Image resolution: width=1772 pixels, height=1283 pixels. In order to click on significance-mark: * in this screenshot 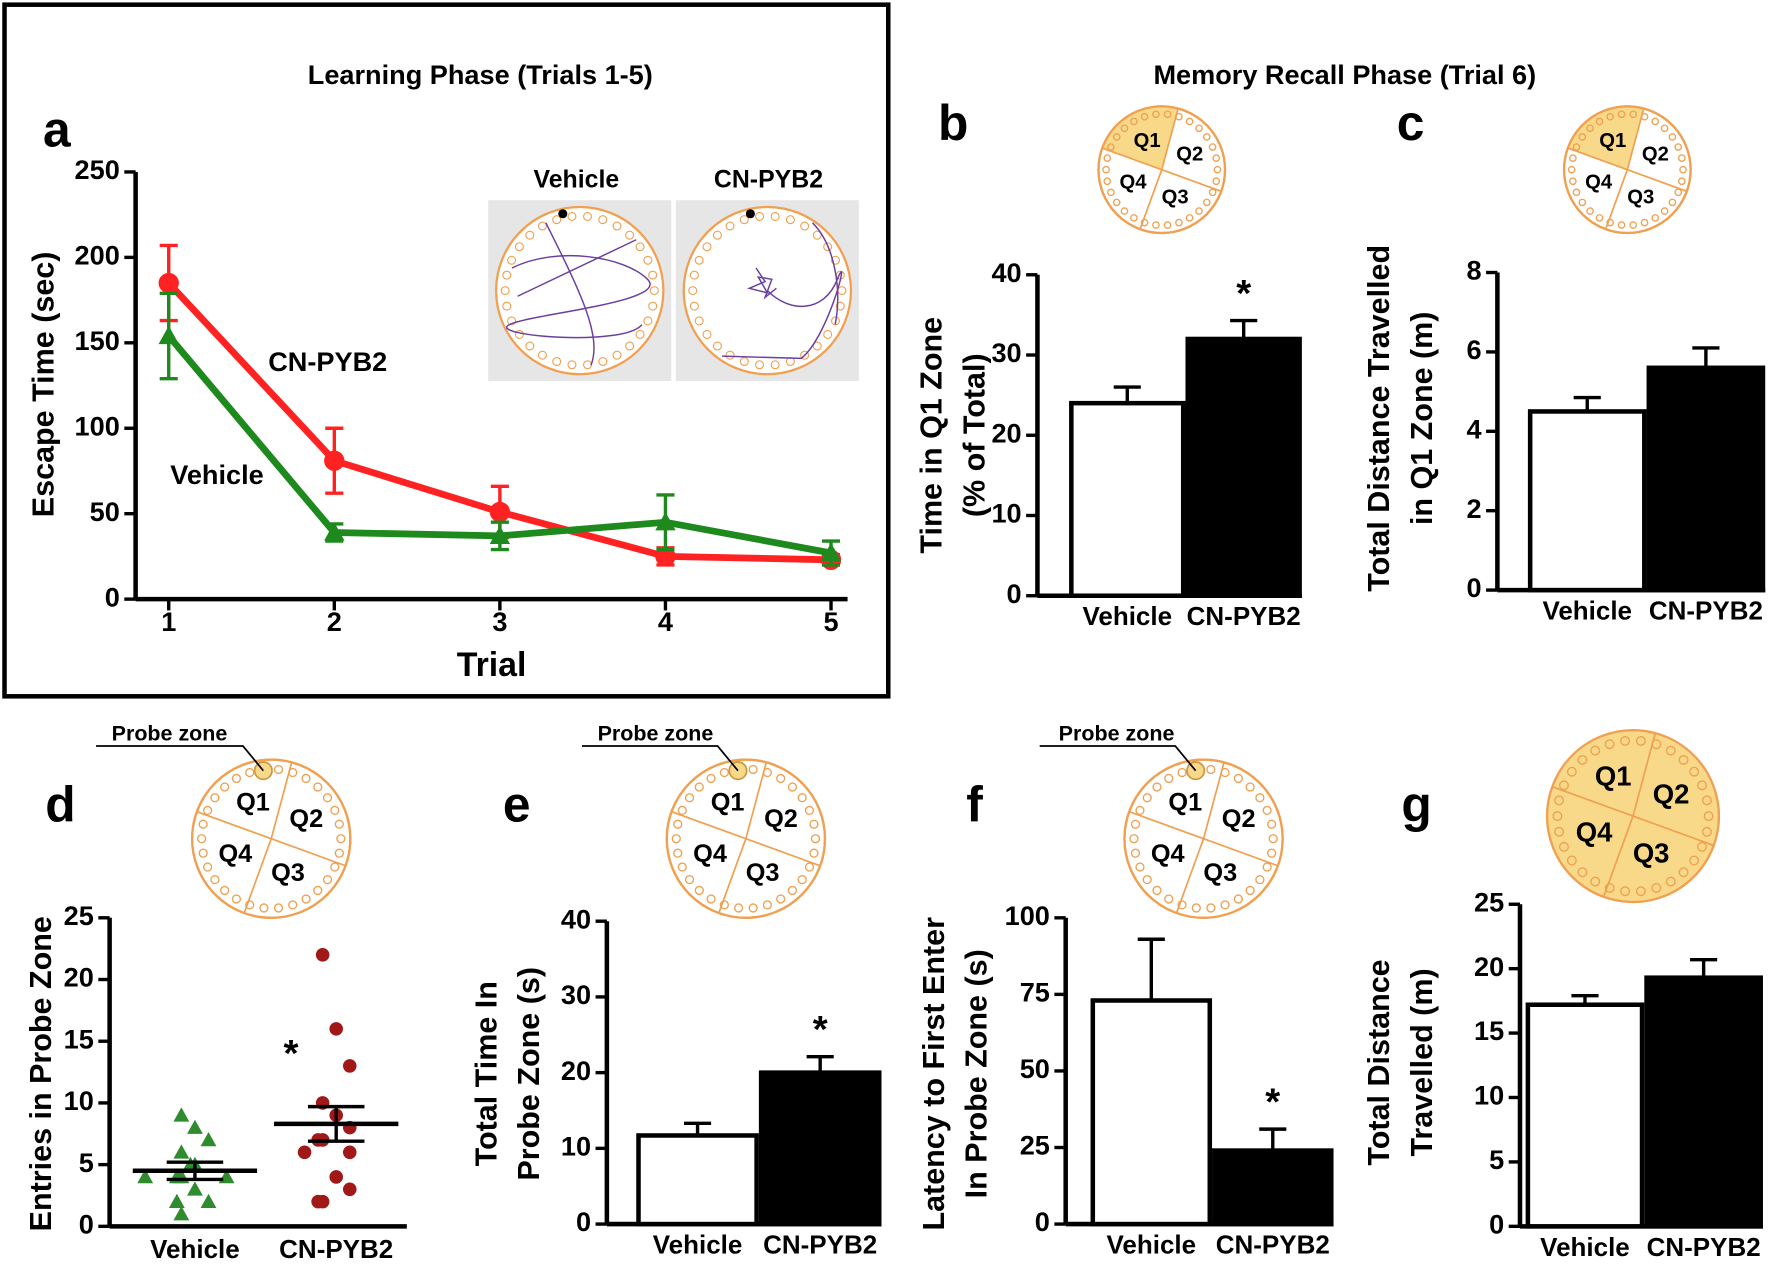, I will do `click(1272, 1101)`.